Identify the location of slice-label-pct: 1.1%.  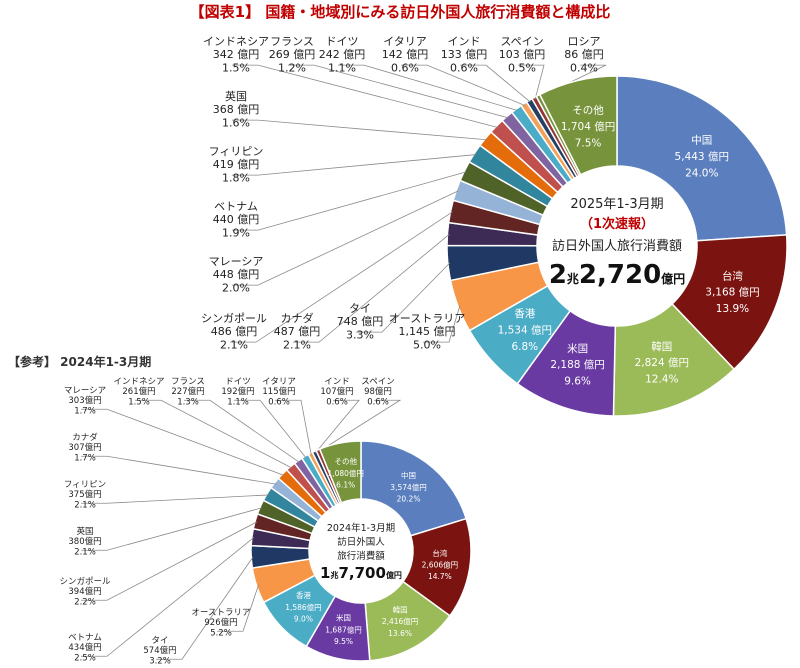
(238, 402).